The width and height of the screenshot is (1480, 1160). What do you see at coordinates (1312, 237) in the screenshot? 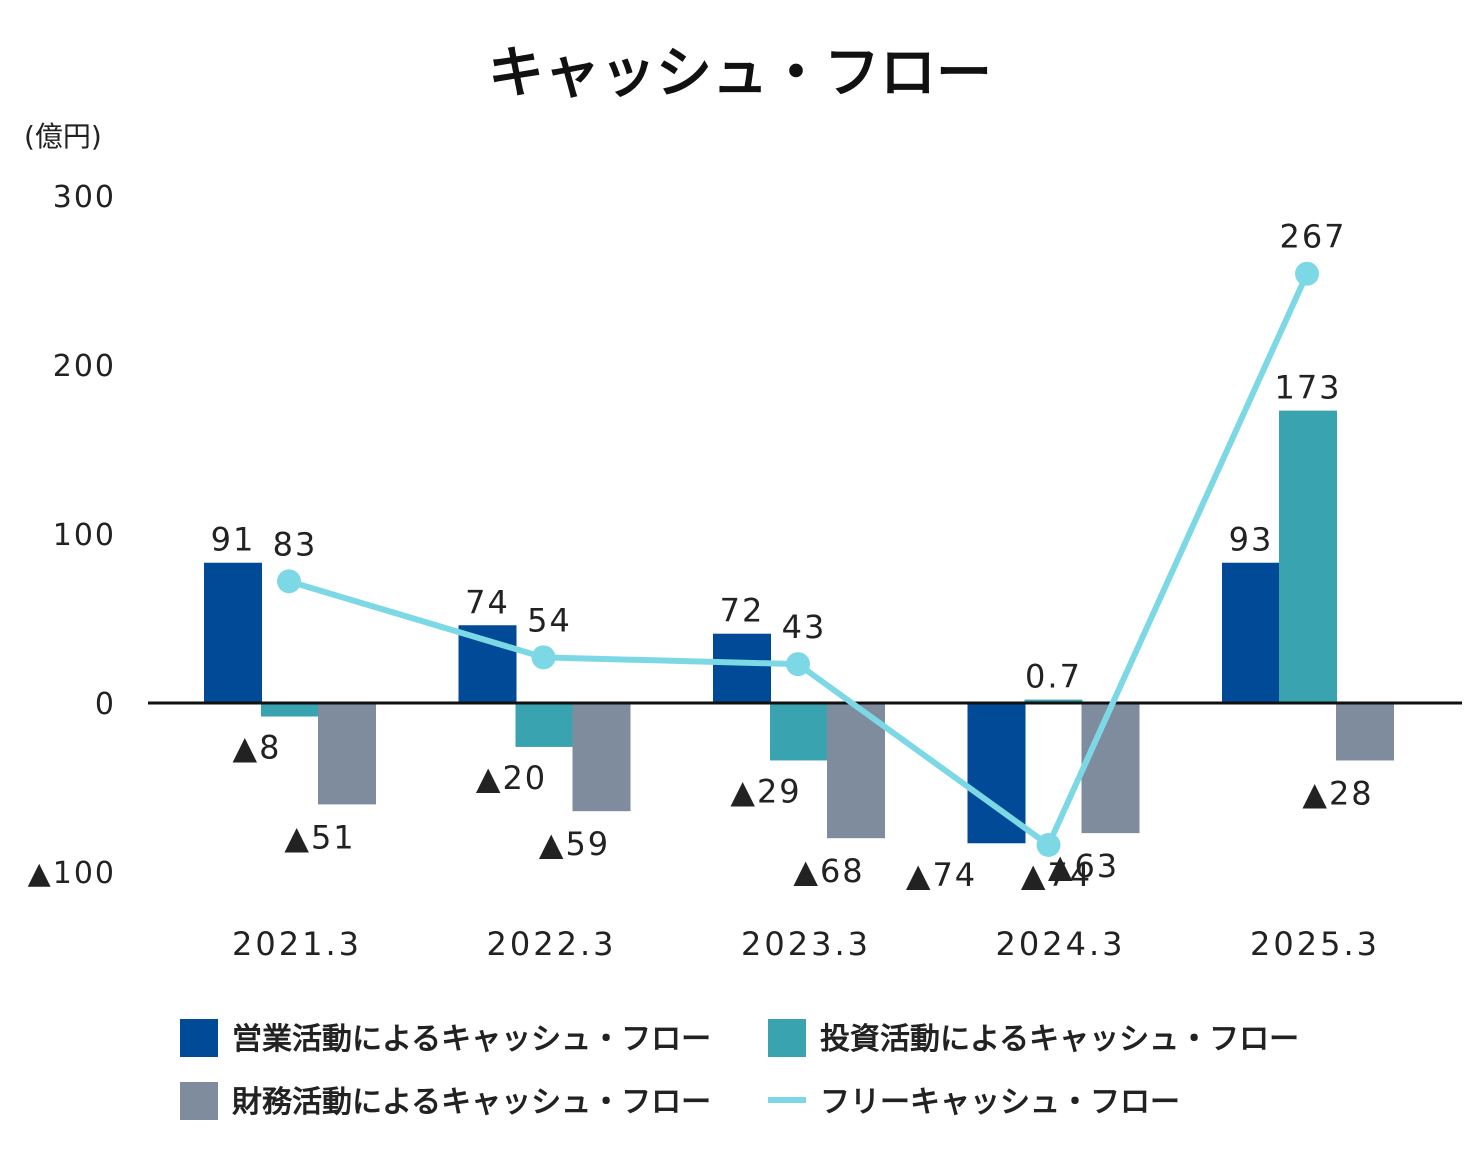
I see `free-cash-flow-label: 267` at bounding box center [1312, 237].